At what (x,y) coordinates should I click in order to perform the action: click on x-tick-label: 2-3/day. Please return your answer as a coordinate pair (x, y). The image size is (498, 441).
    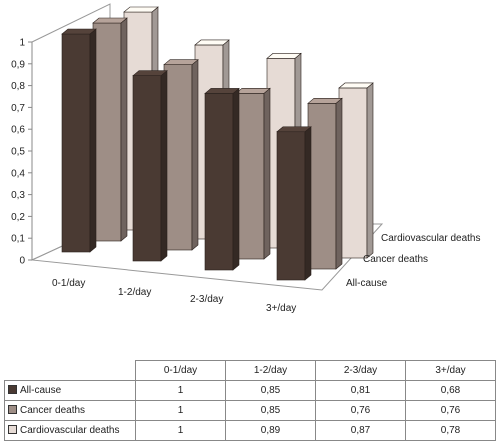
    Looking at the image, I should click on (206, 299).